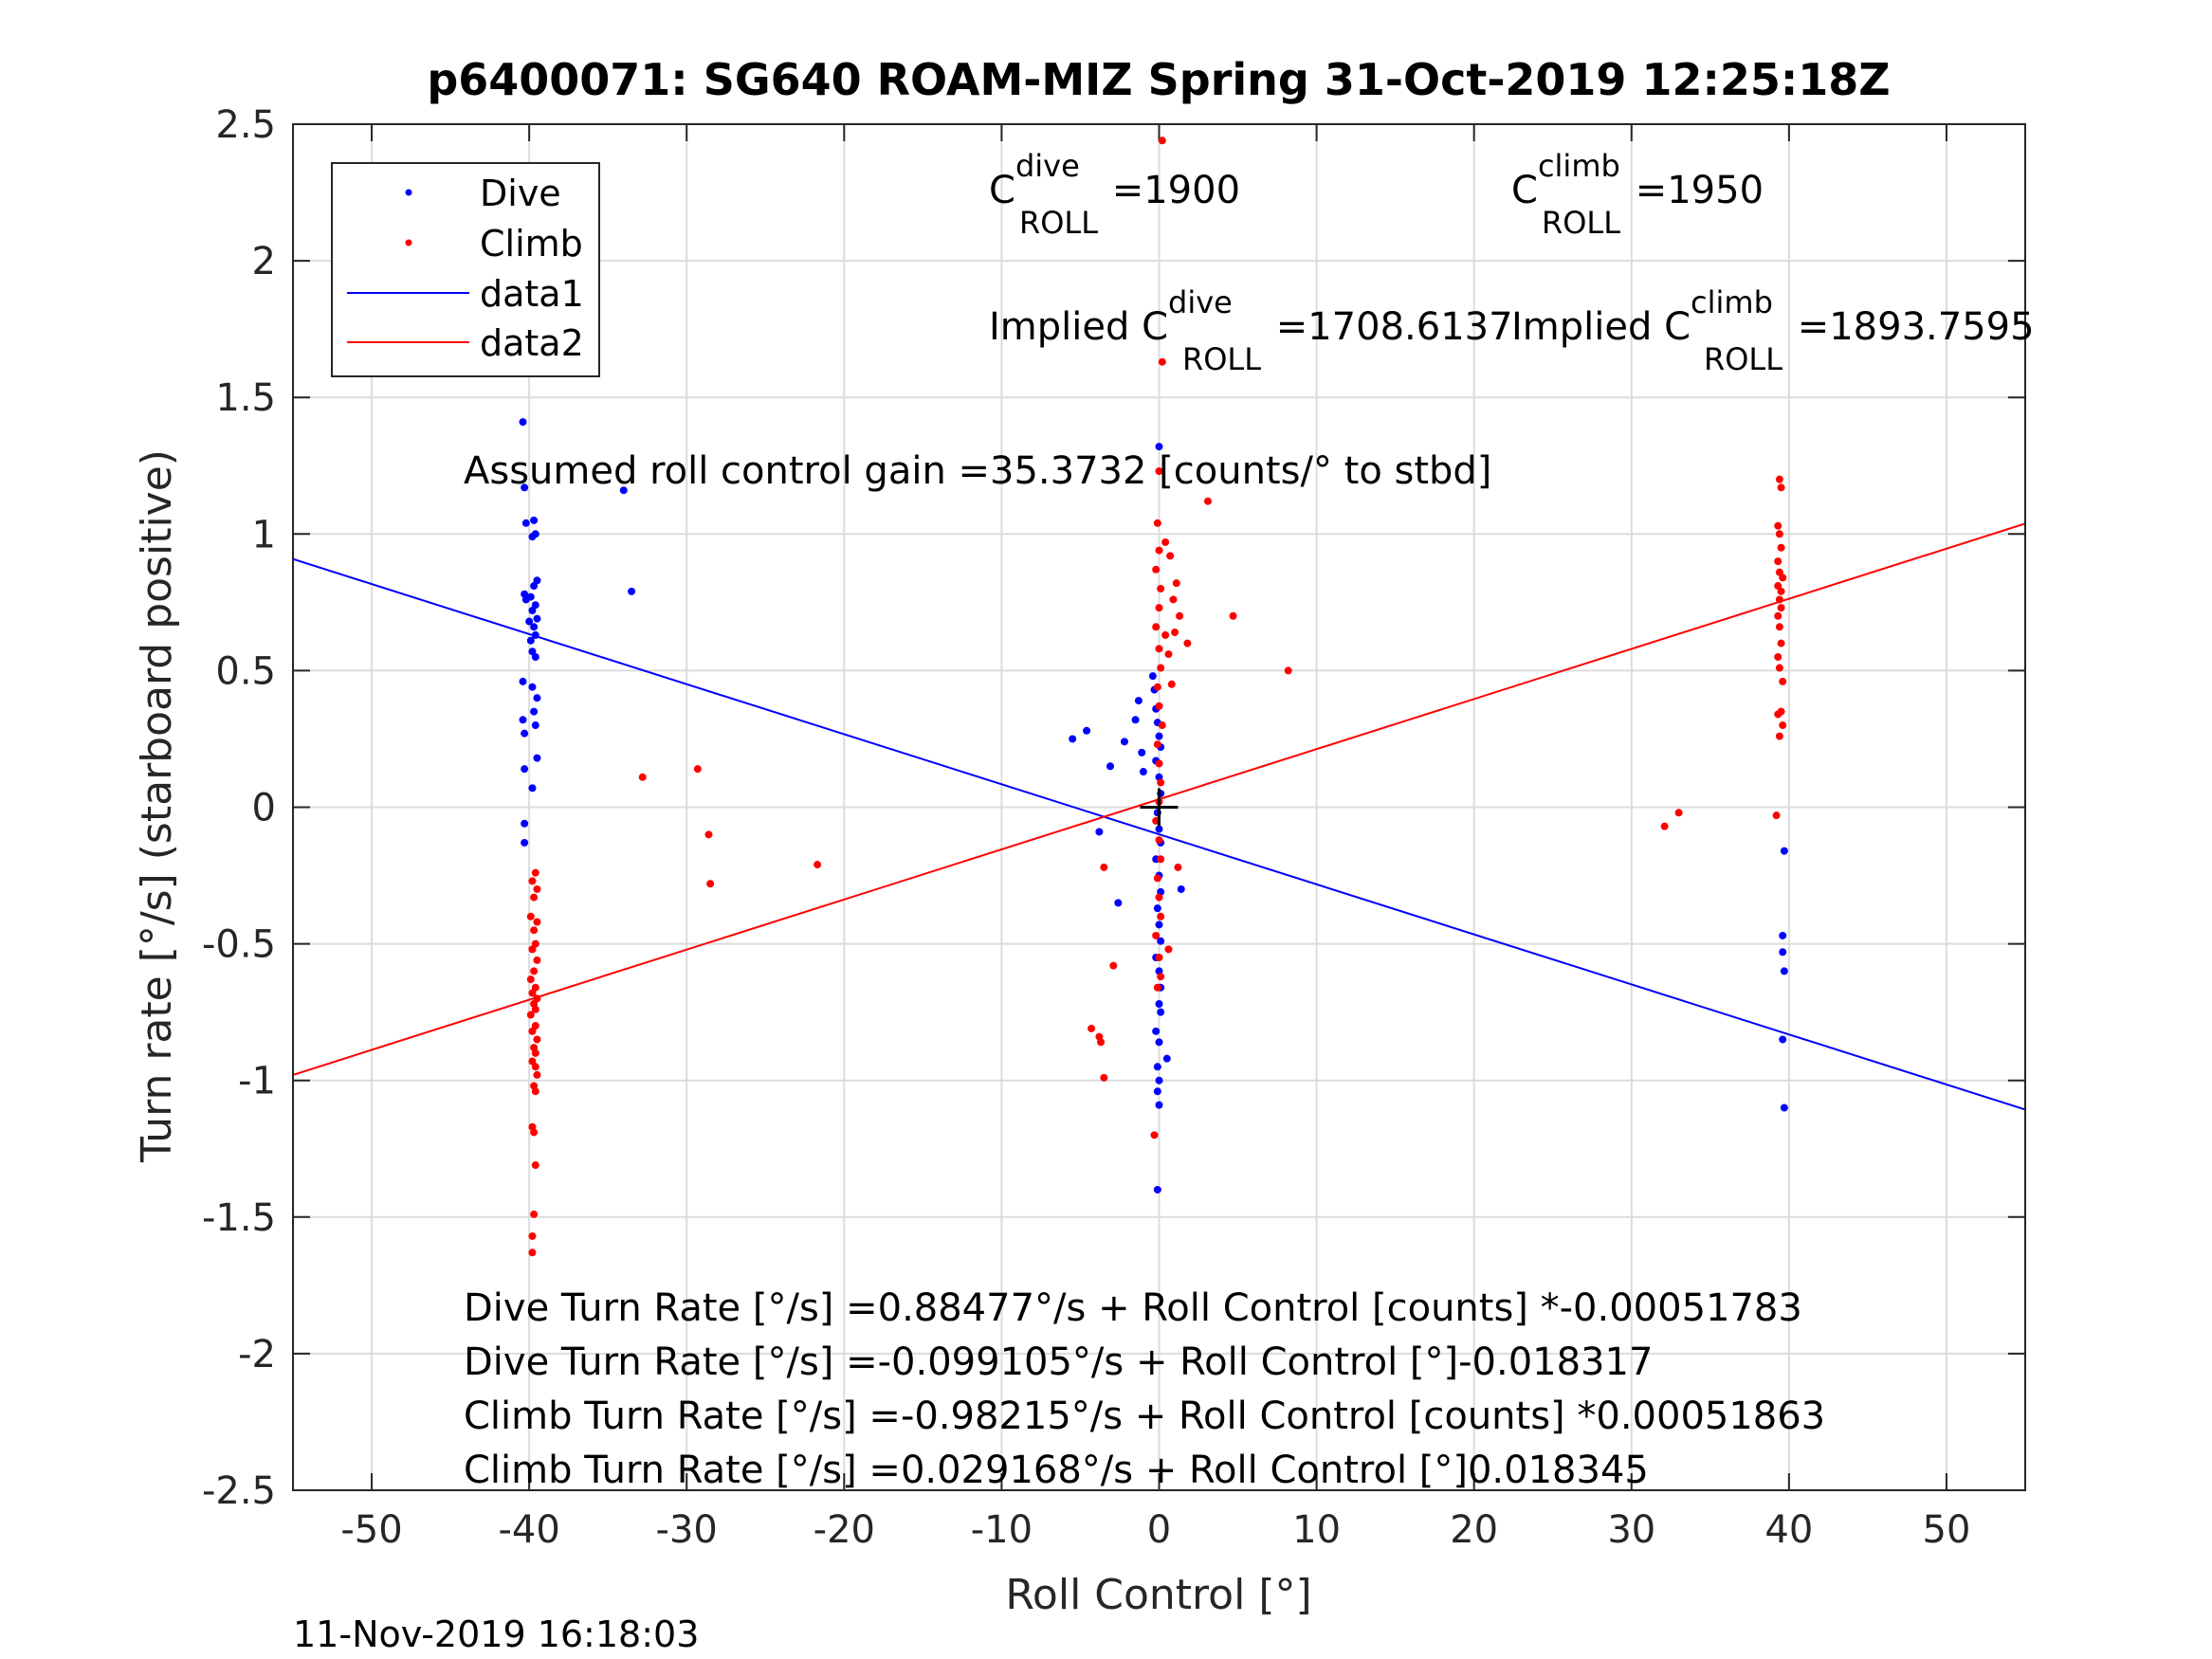 The width and height of the screenshot is (2212, 1659). What do you see at coordinates (1631, 1530) in the screenshot?
I see `x-tick-label: 30` at bounding box center [1631, 1530].